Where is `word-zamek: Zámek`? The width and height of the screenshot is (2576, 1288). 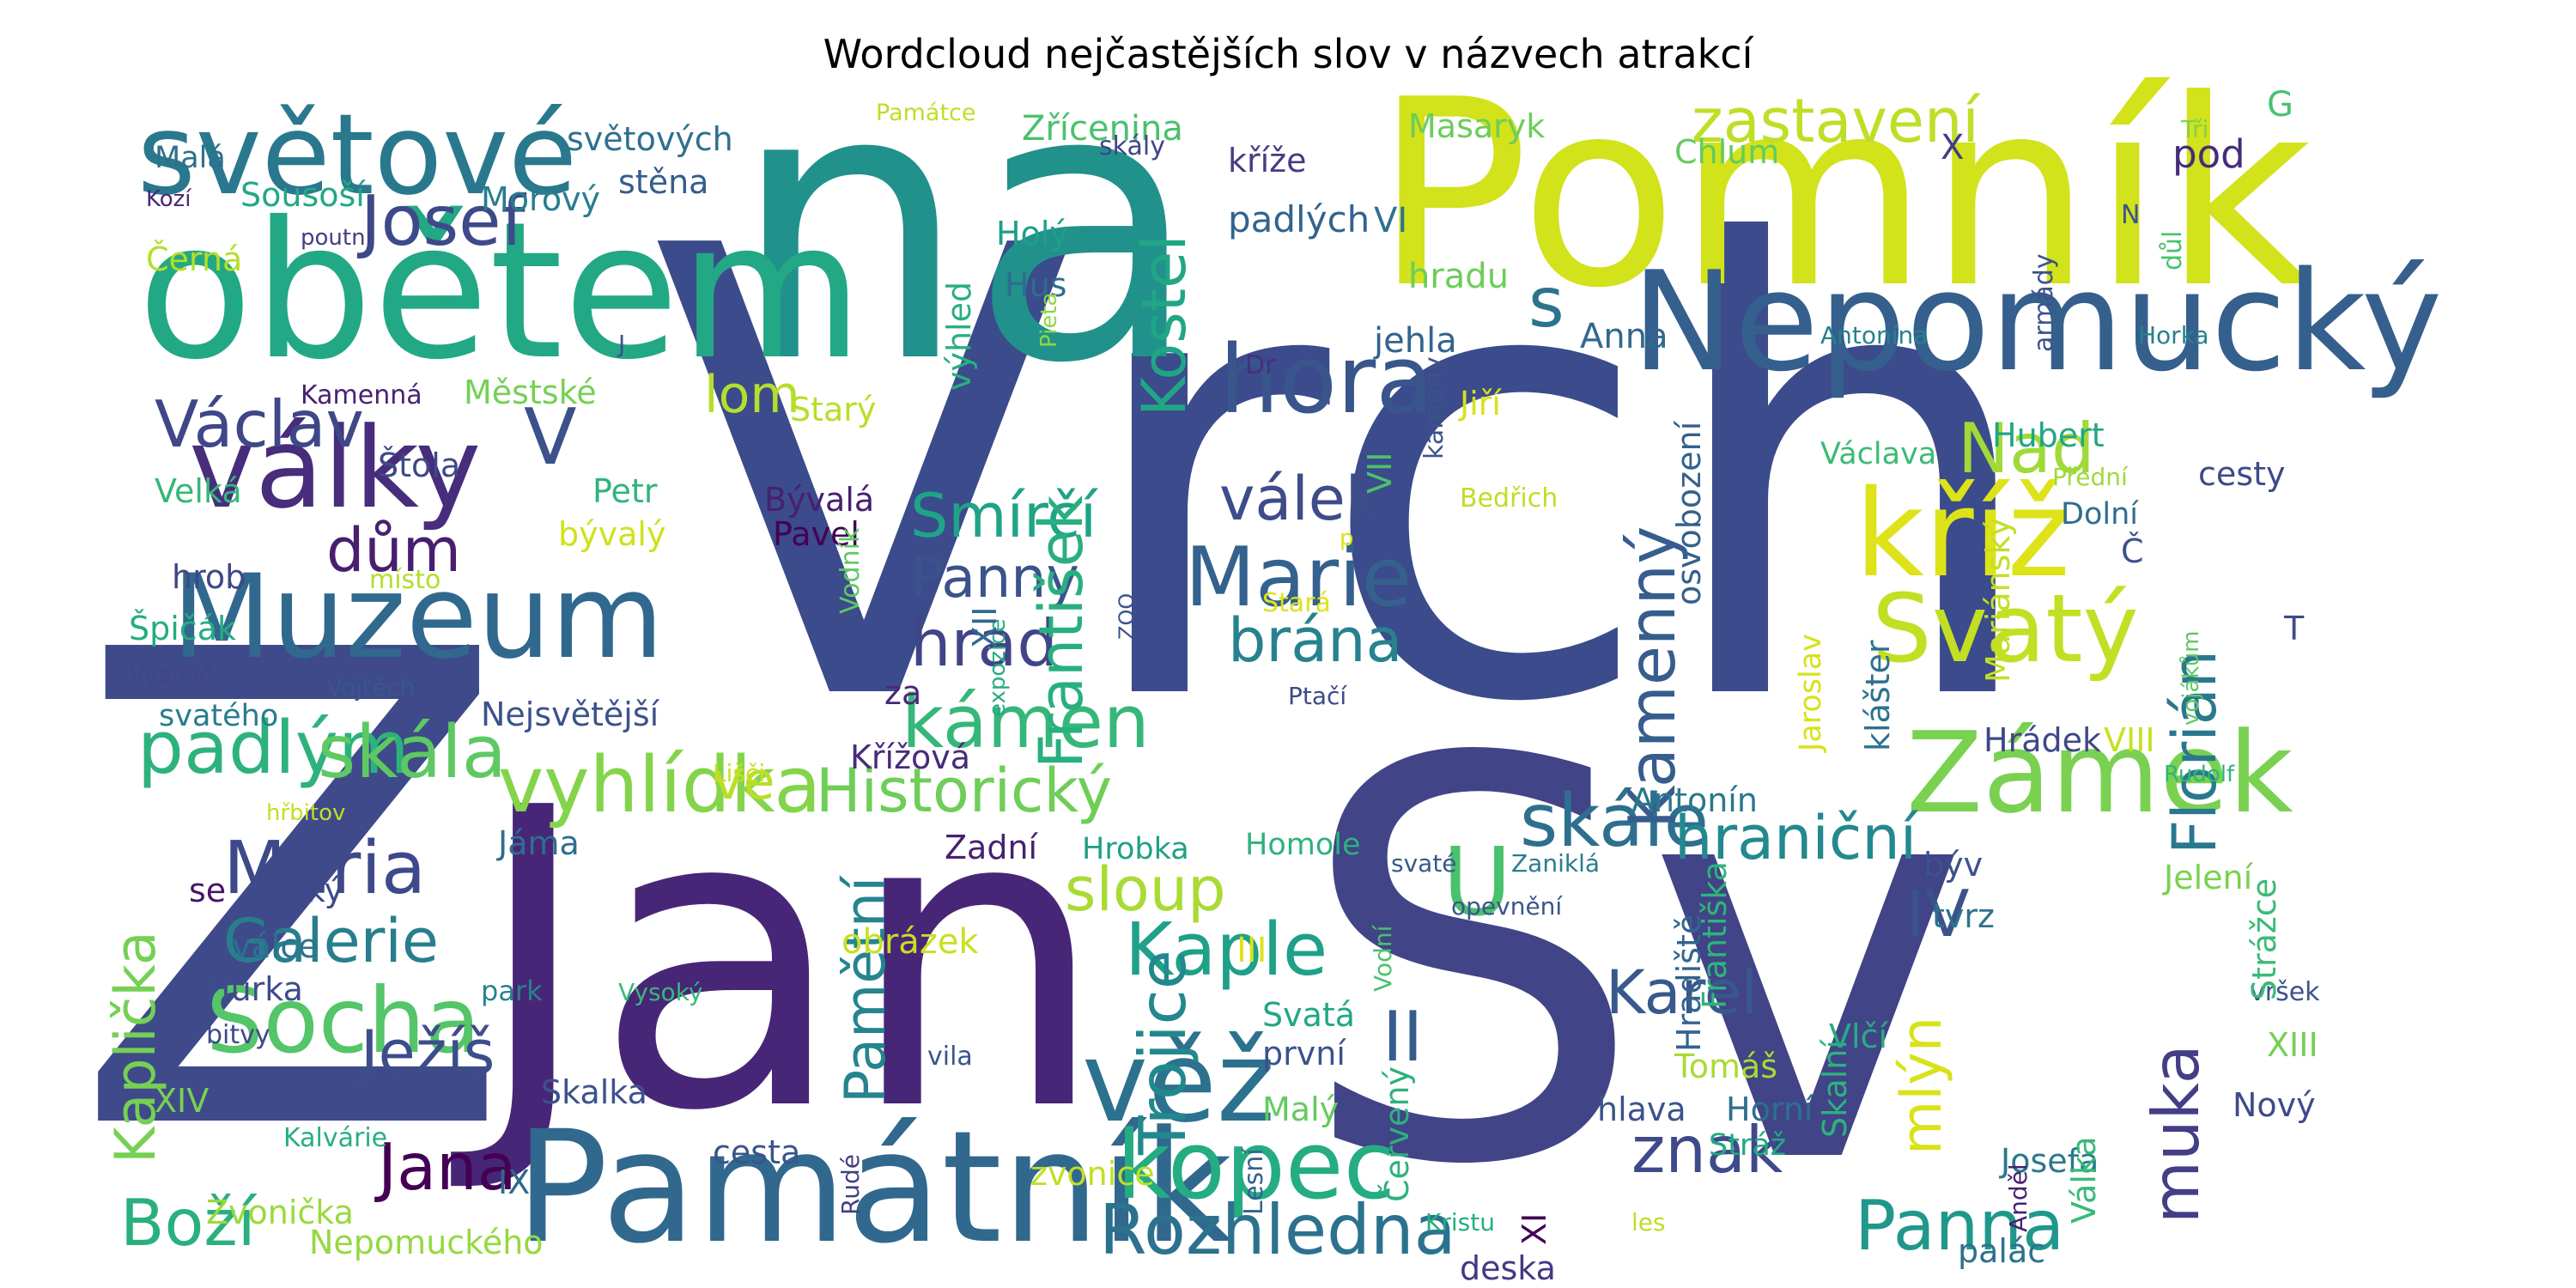 word-zamek: Zámek is located at coordinates (2099, 773).